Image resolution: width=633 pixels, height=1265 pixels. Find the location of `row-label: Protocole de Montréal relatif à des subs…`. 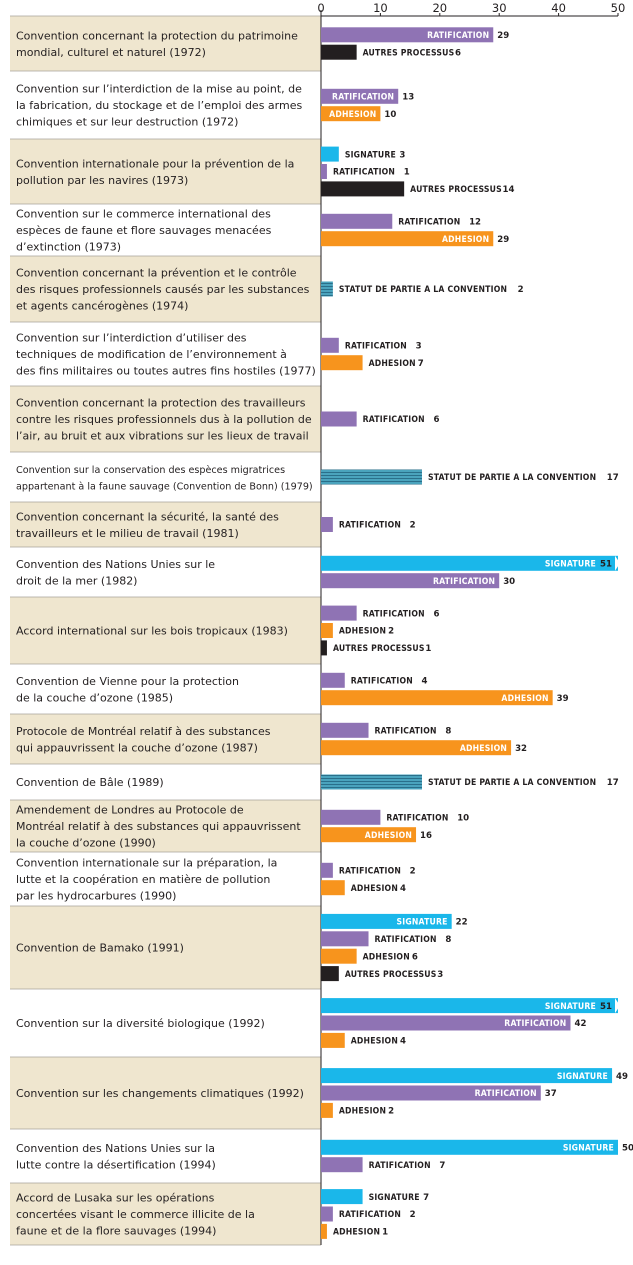

row-label: Protocole de Montréal relatif à des subs… is located at coordinates (143, 740).